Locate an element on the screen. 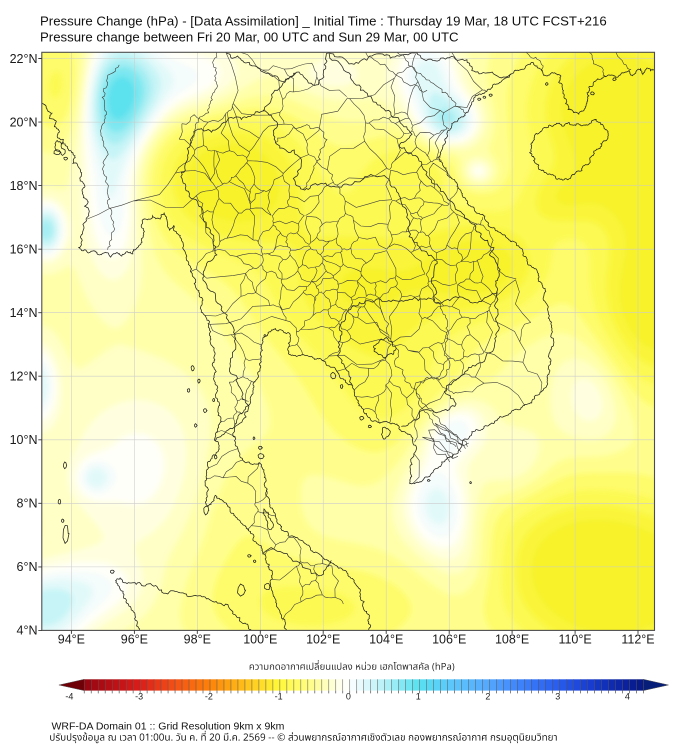 This screenshot has width=676, height=756. svg-text: 8°N is located at coordinates (27, 504).